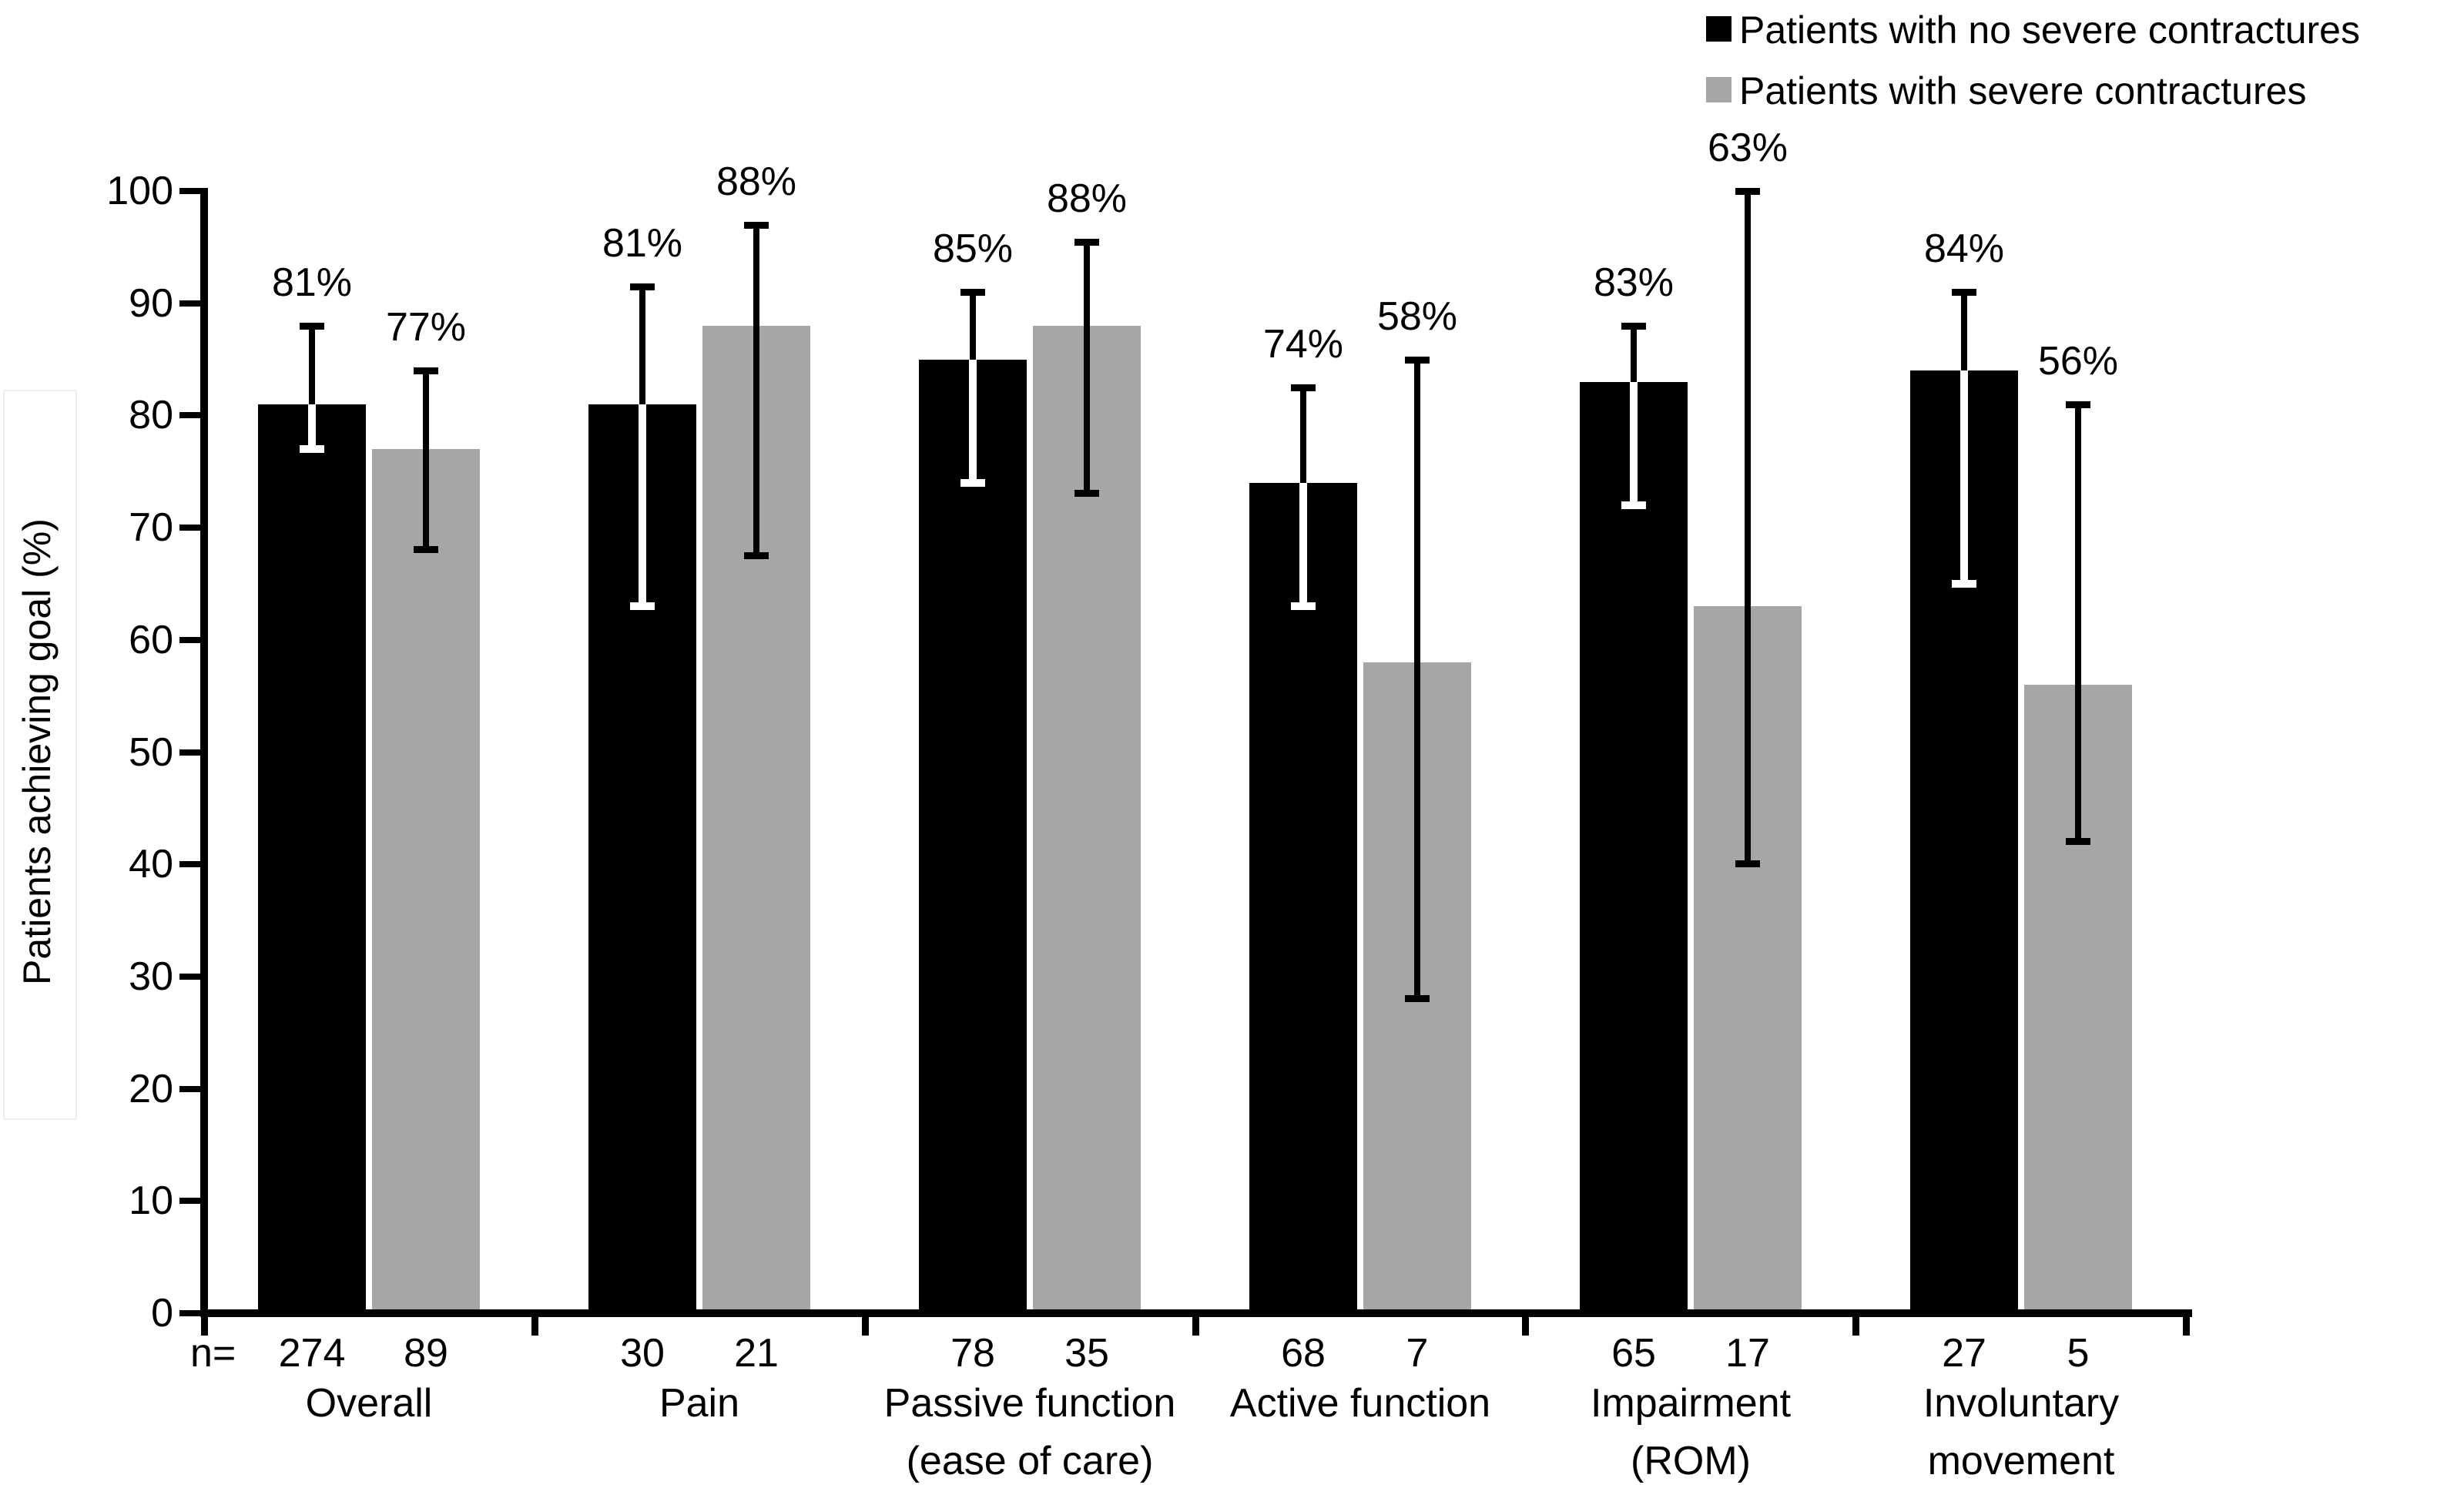 This screenshot has height=1495, width=2464. Describe the element at coordinates (139, 191) in the screenshot. I see `y-tick-label: 100` at that location.